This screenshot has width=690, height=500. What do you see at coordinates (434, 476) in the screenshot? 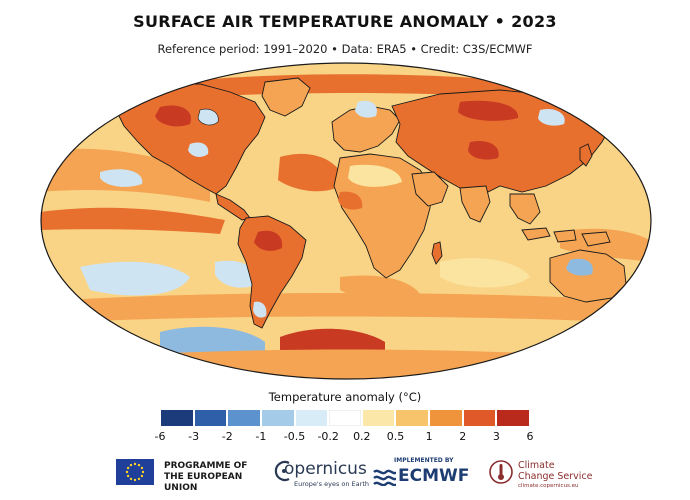
I see `ecmwf-word: ECMWF` at bounding box center [434, 476].